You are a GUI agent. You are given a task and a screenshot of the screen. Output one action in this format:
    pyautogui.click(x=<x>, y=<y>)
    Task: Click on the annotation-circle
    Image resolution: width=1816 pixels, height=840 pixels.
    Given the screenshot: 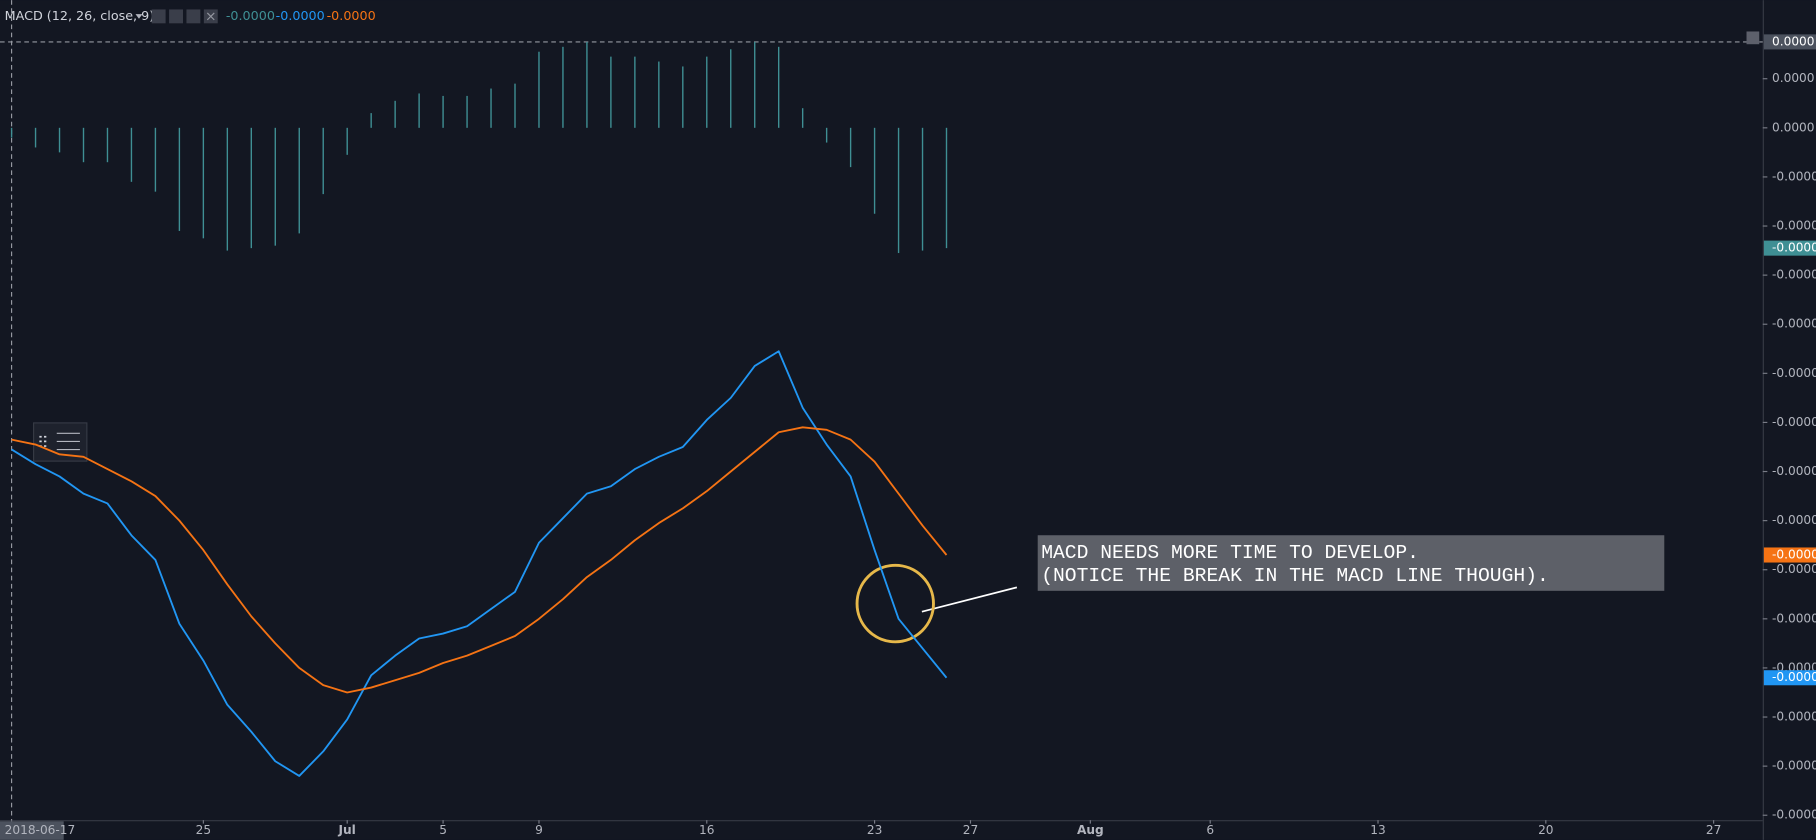 What is the action you would take?
    pyautogui.click(x=895, y=603)
    